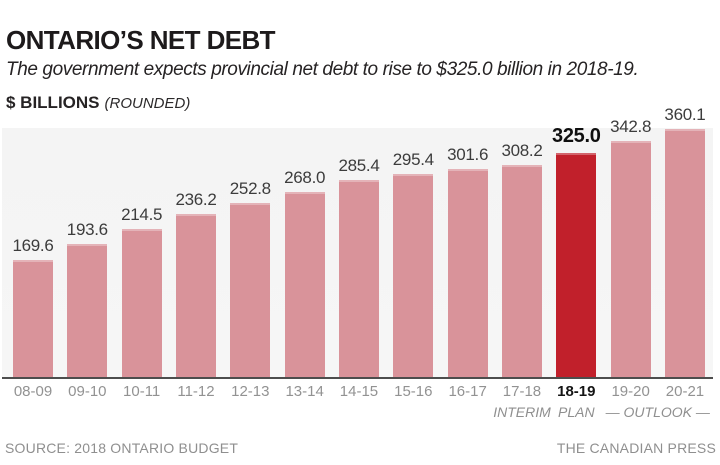  What do you see at coordinates (33, 246) in the screenshot?
I see `value-label-08-09: 169.6` at bounding box center [33, 246].